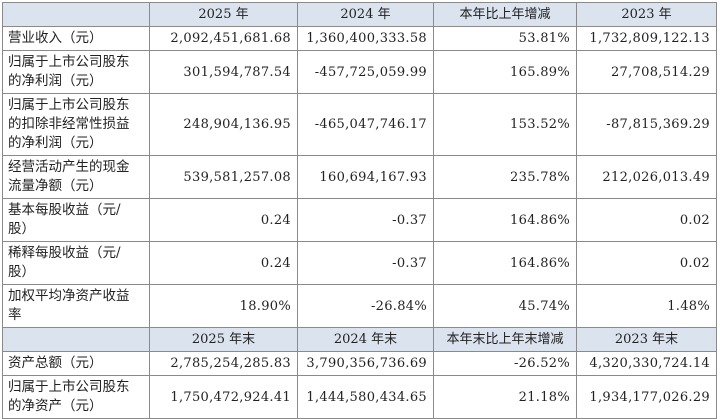 The width and height of the screenshot is (720, 419). What do you see at coordinates (646, 14) in the screenshot?
I see `header-cell: 2023 年` at bounding box center [646, 14].